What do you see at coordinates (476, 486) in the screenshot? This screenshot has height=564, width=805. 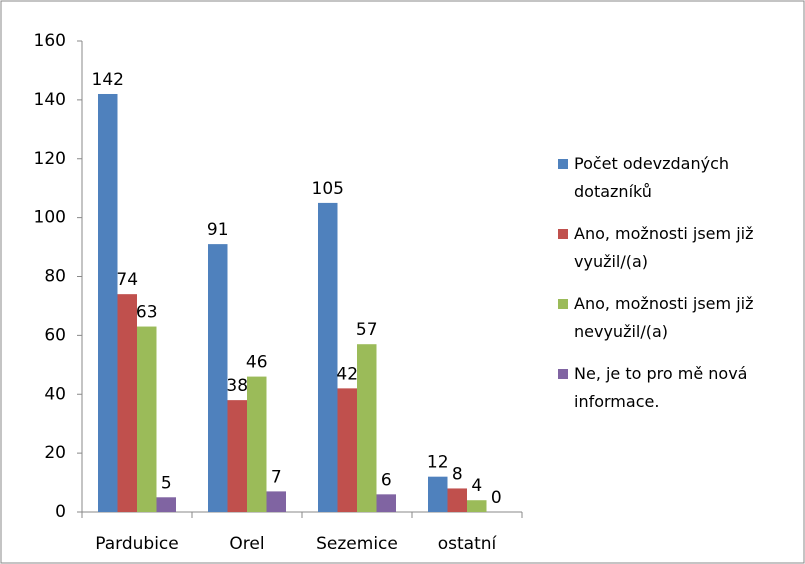 I see `data-label: 4` at bounding box center [476, 486].